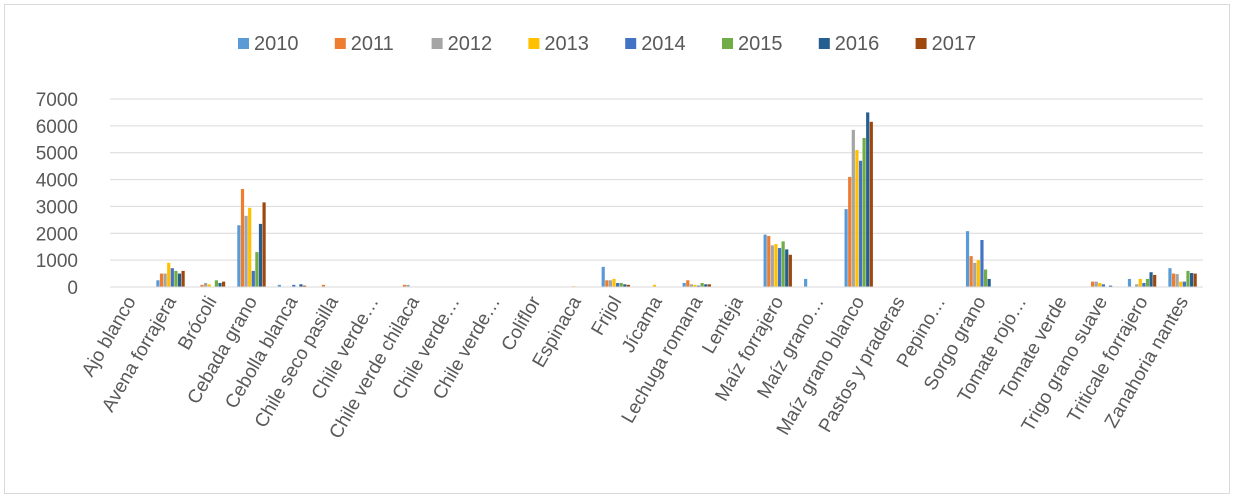 Image resolution: width=1236 pixels, height=500 pixels. Describe the element at coordinates (276, 44) in the screenshot. I see `legend-label: 2010` at that location.